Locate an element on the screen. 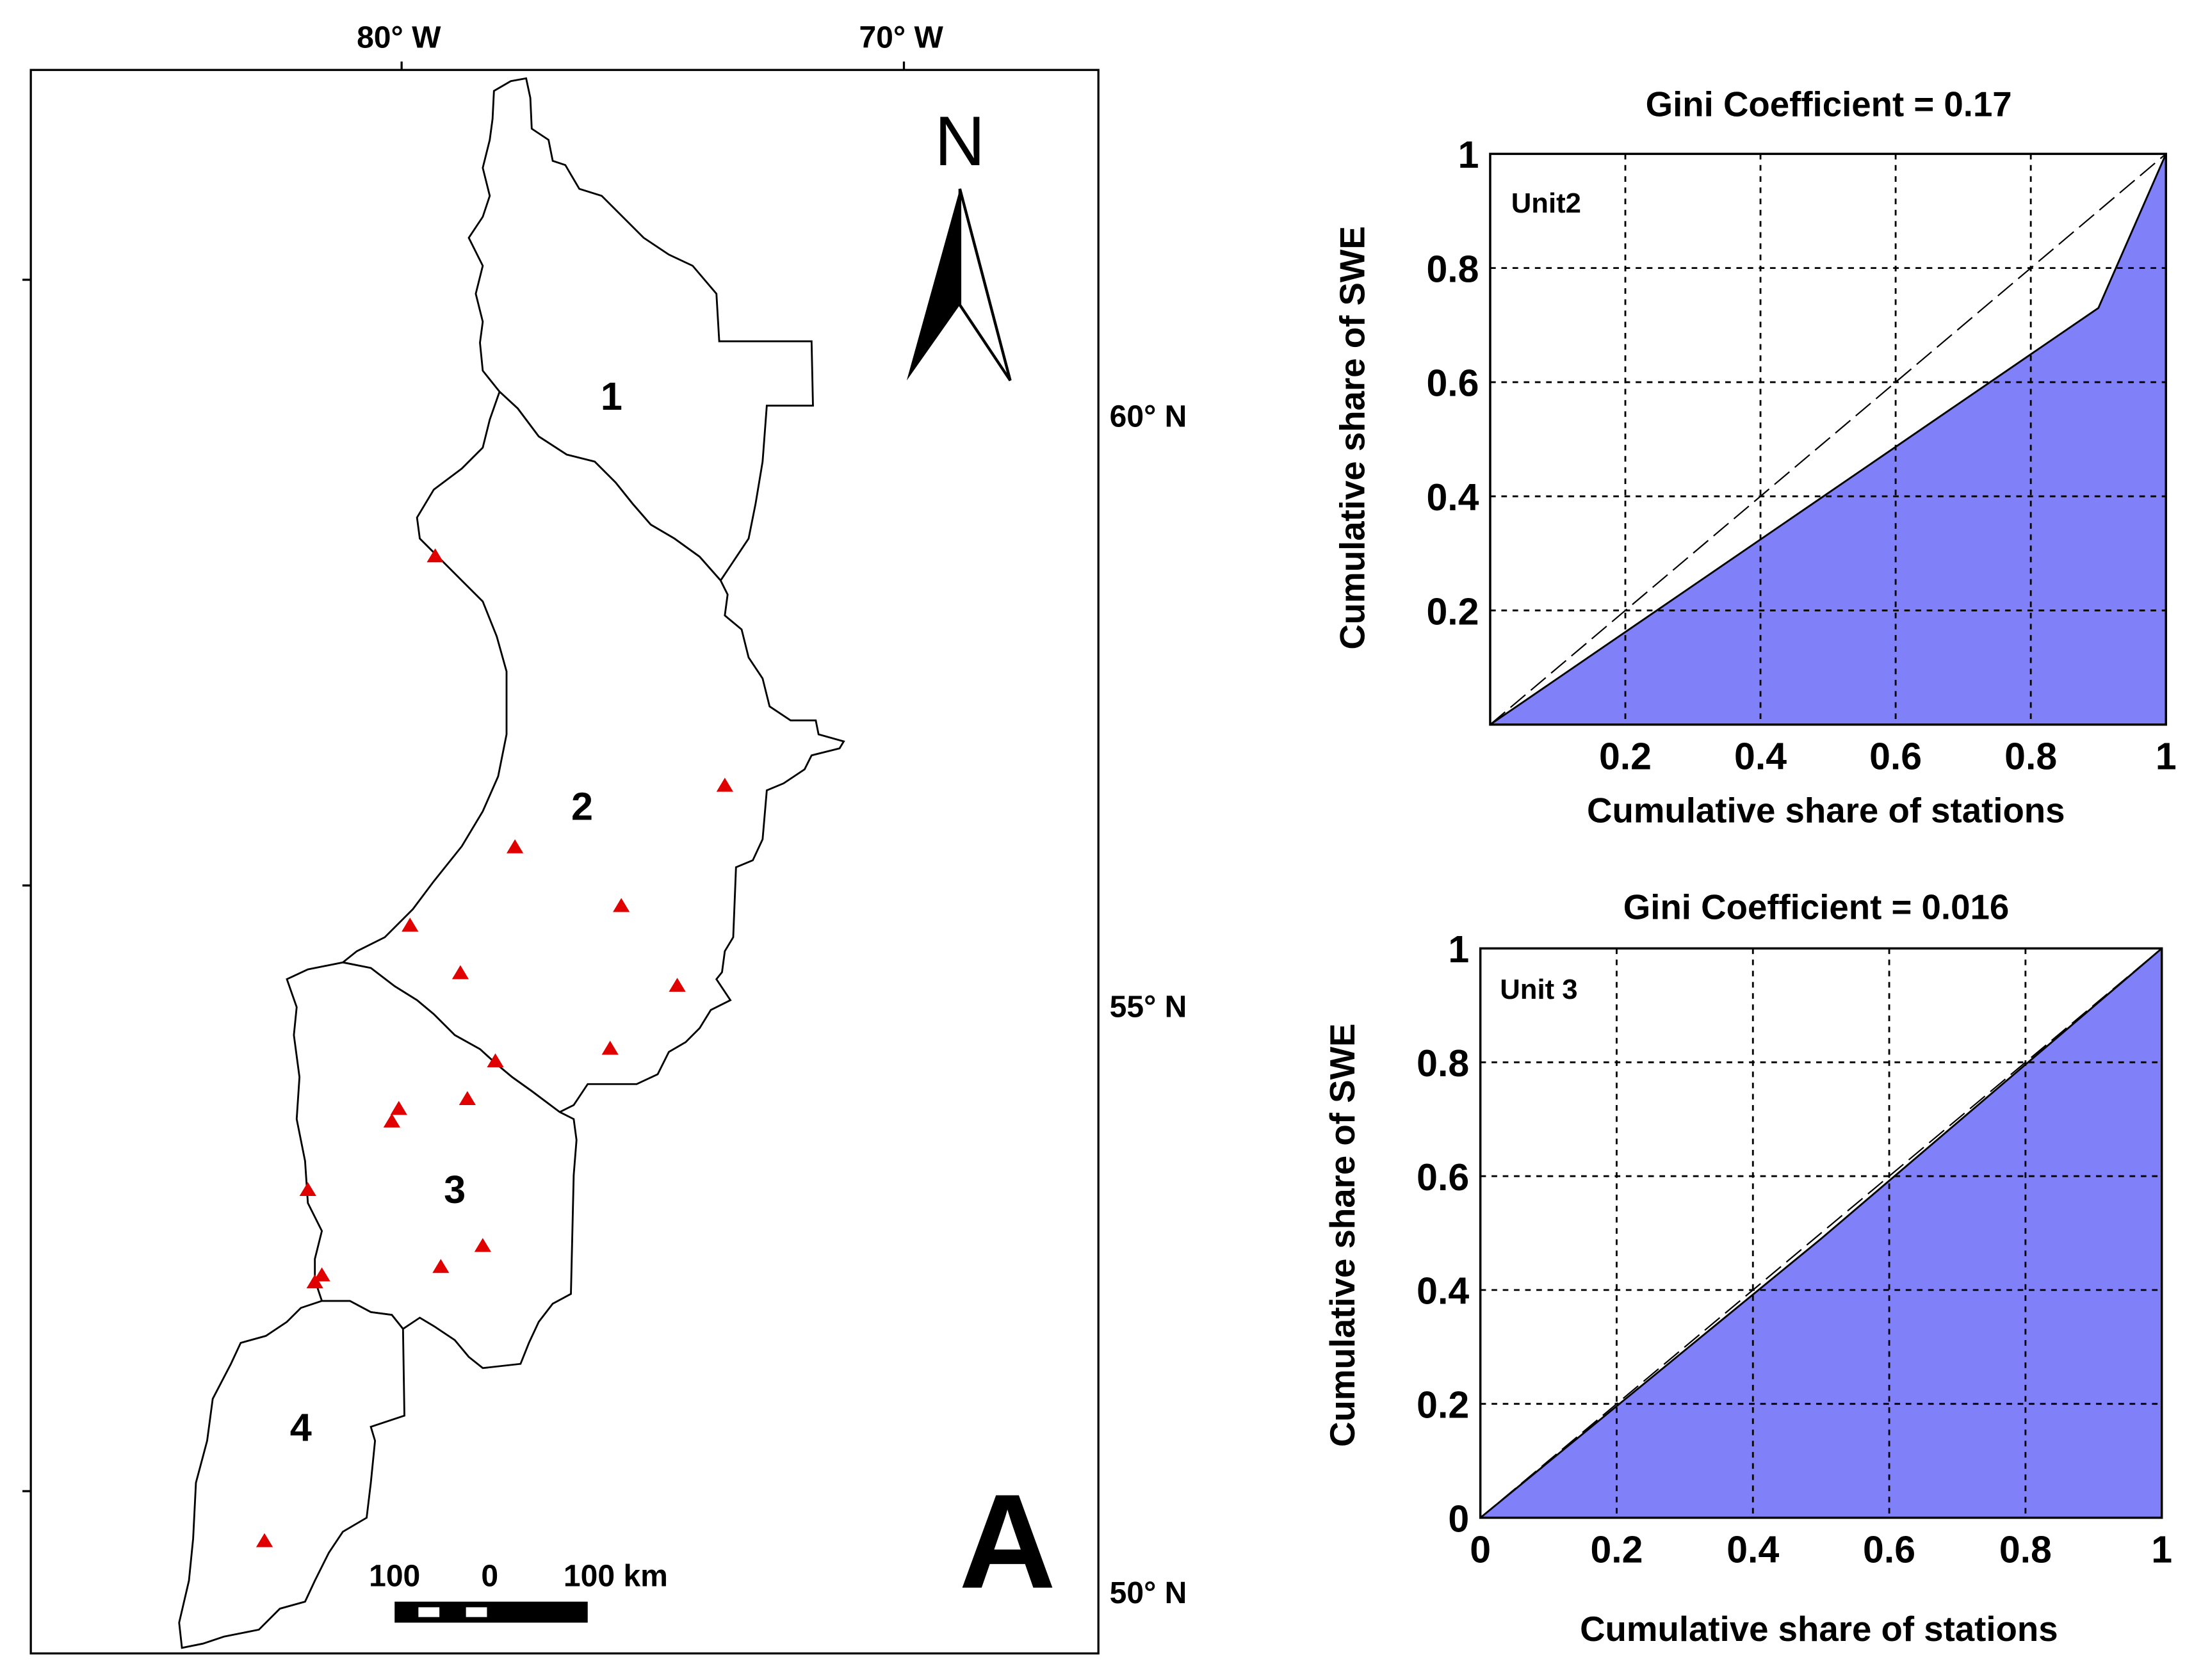  north-arrow: N is located at coordinates (959, 242).